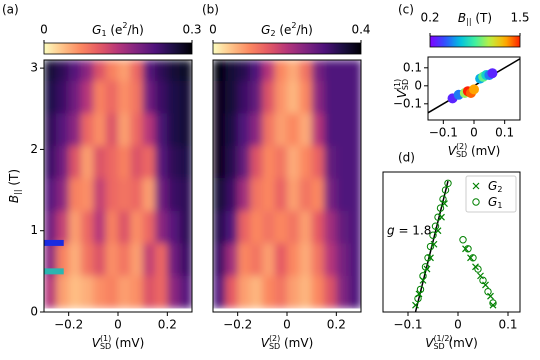  I want to click on label-part: /h), so click(136, 30).